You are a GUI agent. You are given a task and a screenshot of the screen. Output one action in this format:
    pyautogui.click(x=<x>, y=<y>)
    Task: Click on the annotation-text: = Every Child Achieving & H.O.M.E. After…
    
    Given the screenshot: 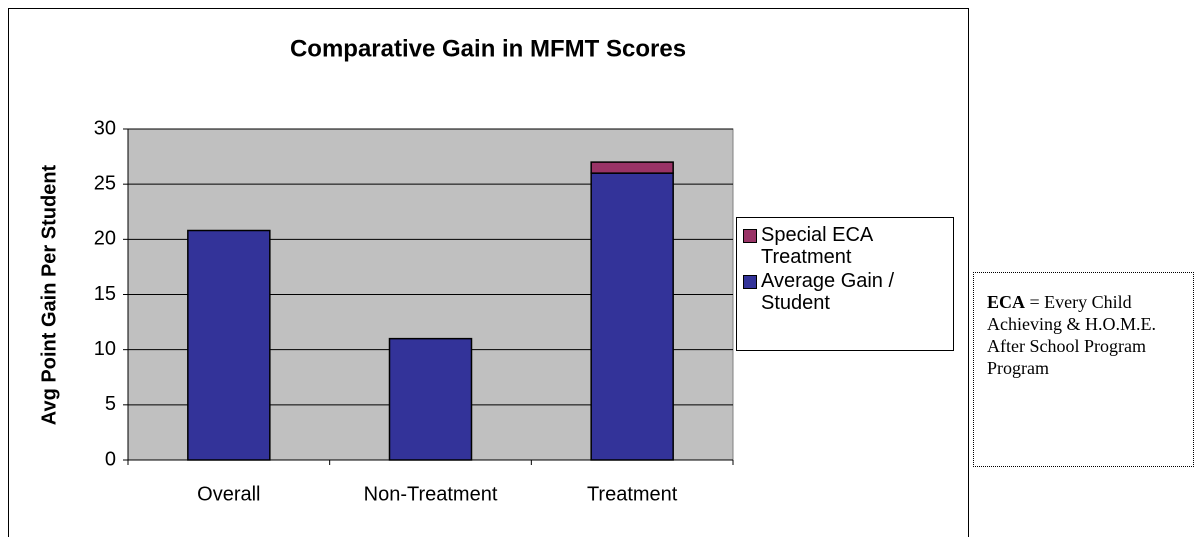 What is the action you would take?
    pyautogui.click(x=1071, y=335)
    